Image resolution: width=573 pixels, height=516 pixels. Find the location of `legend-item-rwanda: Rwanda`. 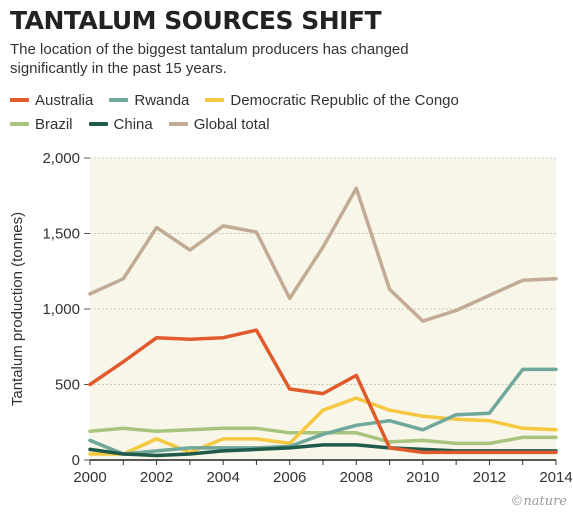

legend-item-rwanda: Rwanda is located at coordinates (149, 100).